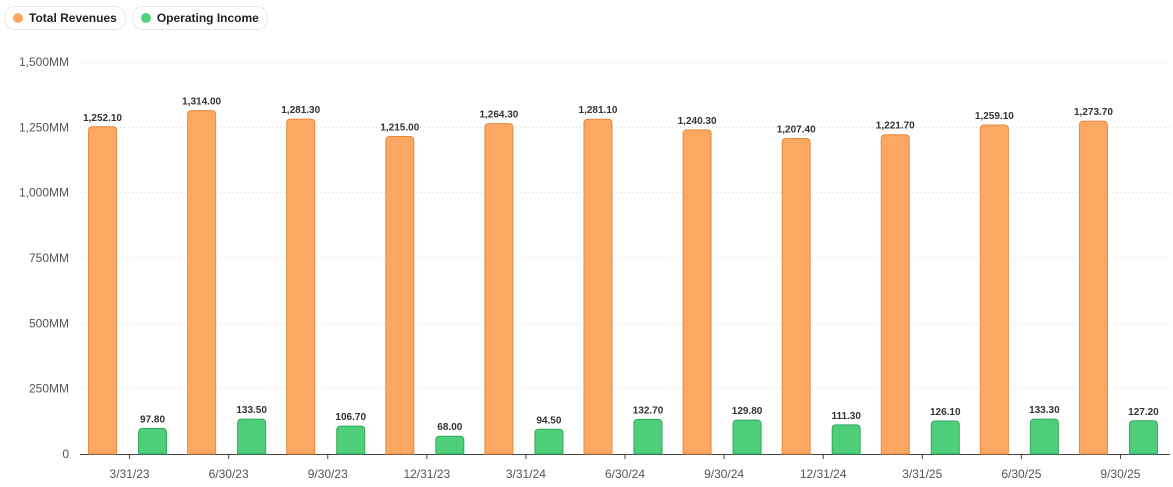 This screenshot has width=1173, height=487. I want to click on data-label: 133.30, so click(1044, 410).